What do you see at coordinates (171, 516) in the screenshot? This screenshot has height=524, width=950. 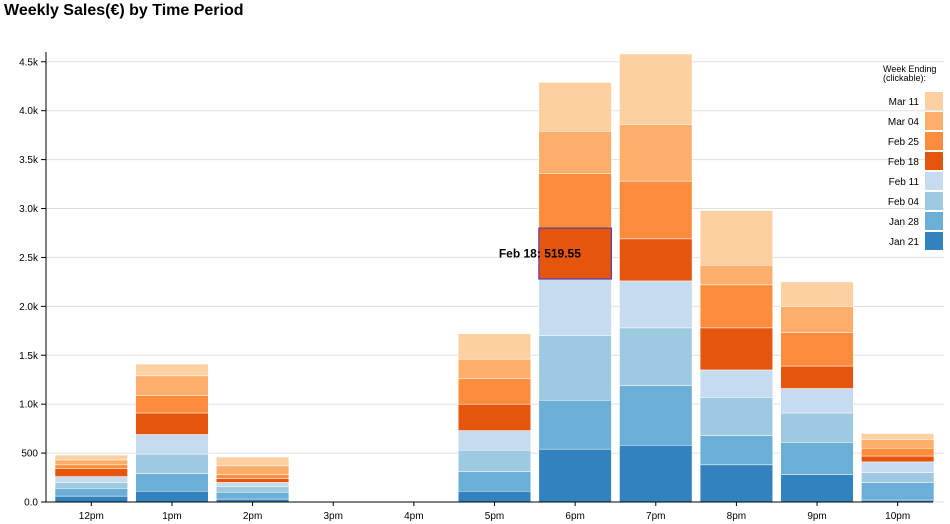 I see `x-tick-label: 1pm` at bounding box center [171, 516].